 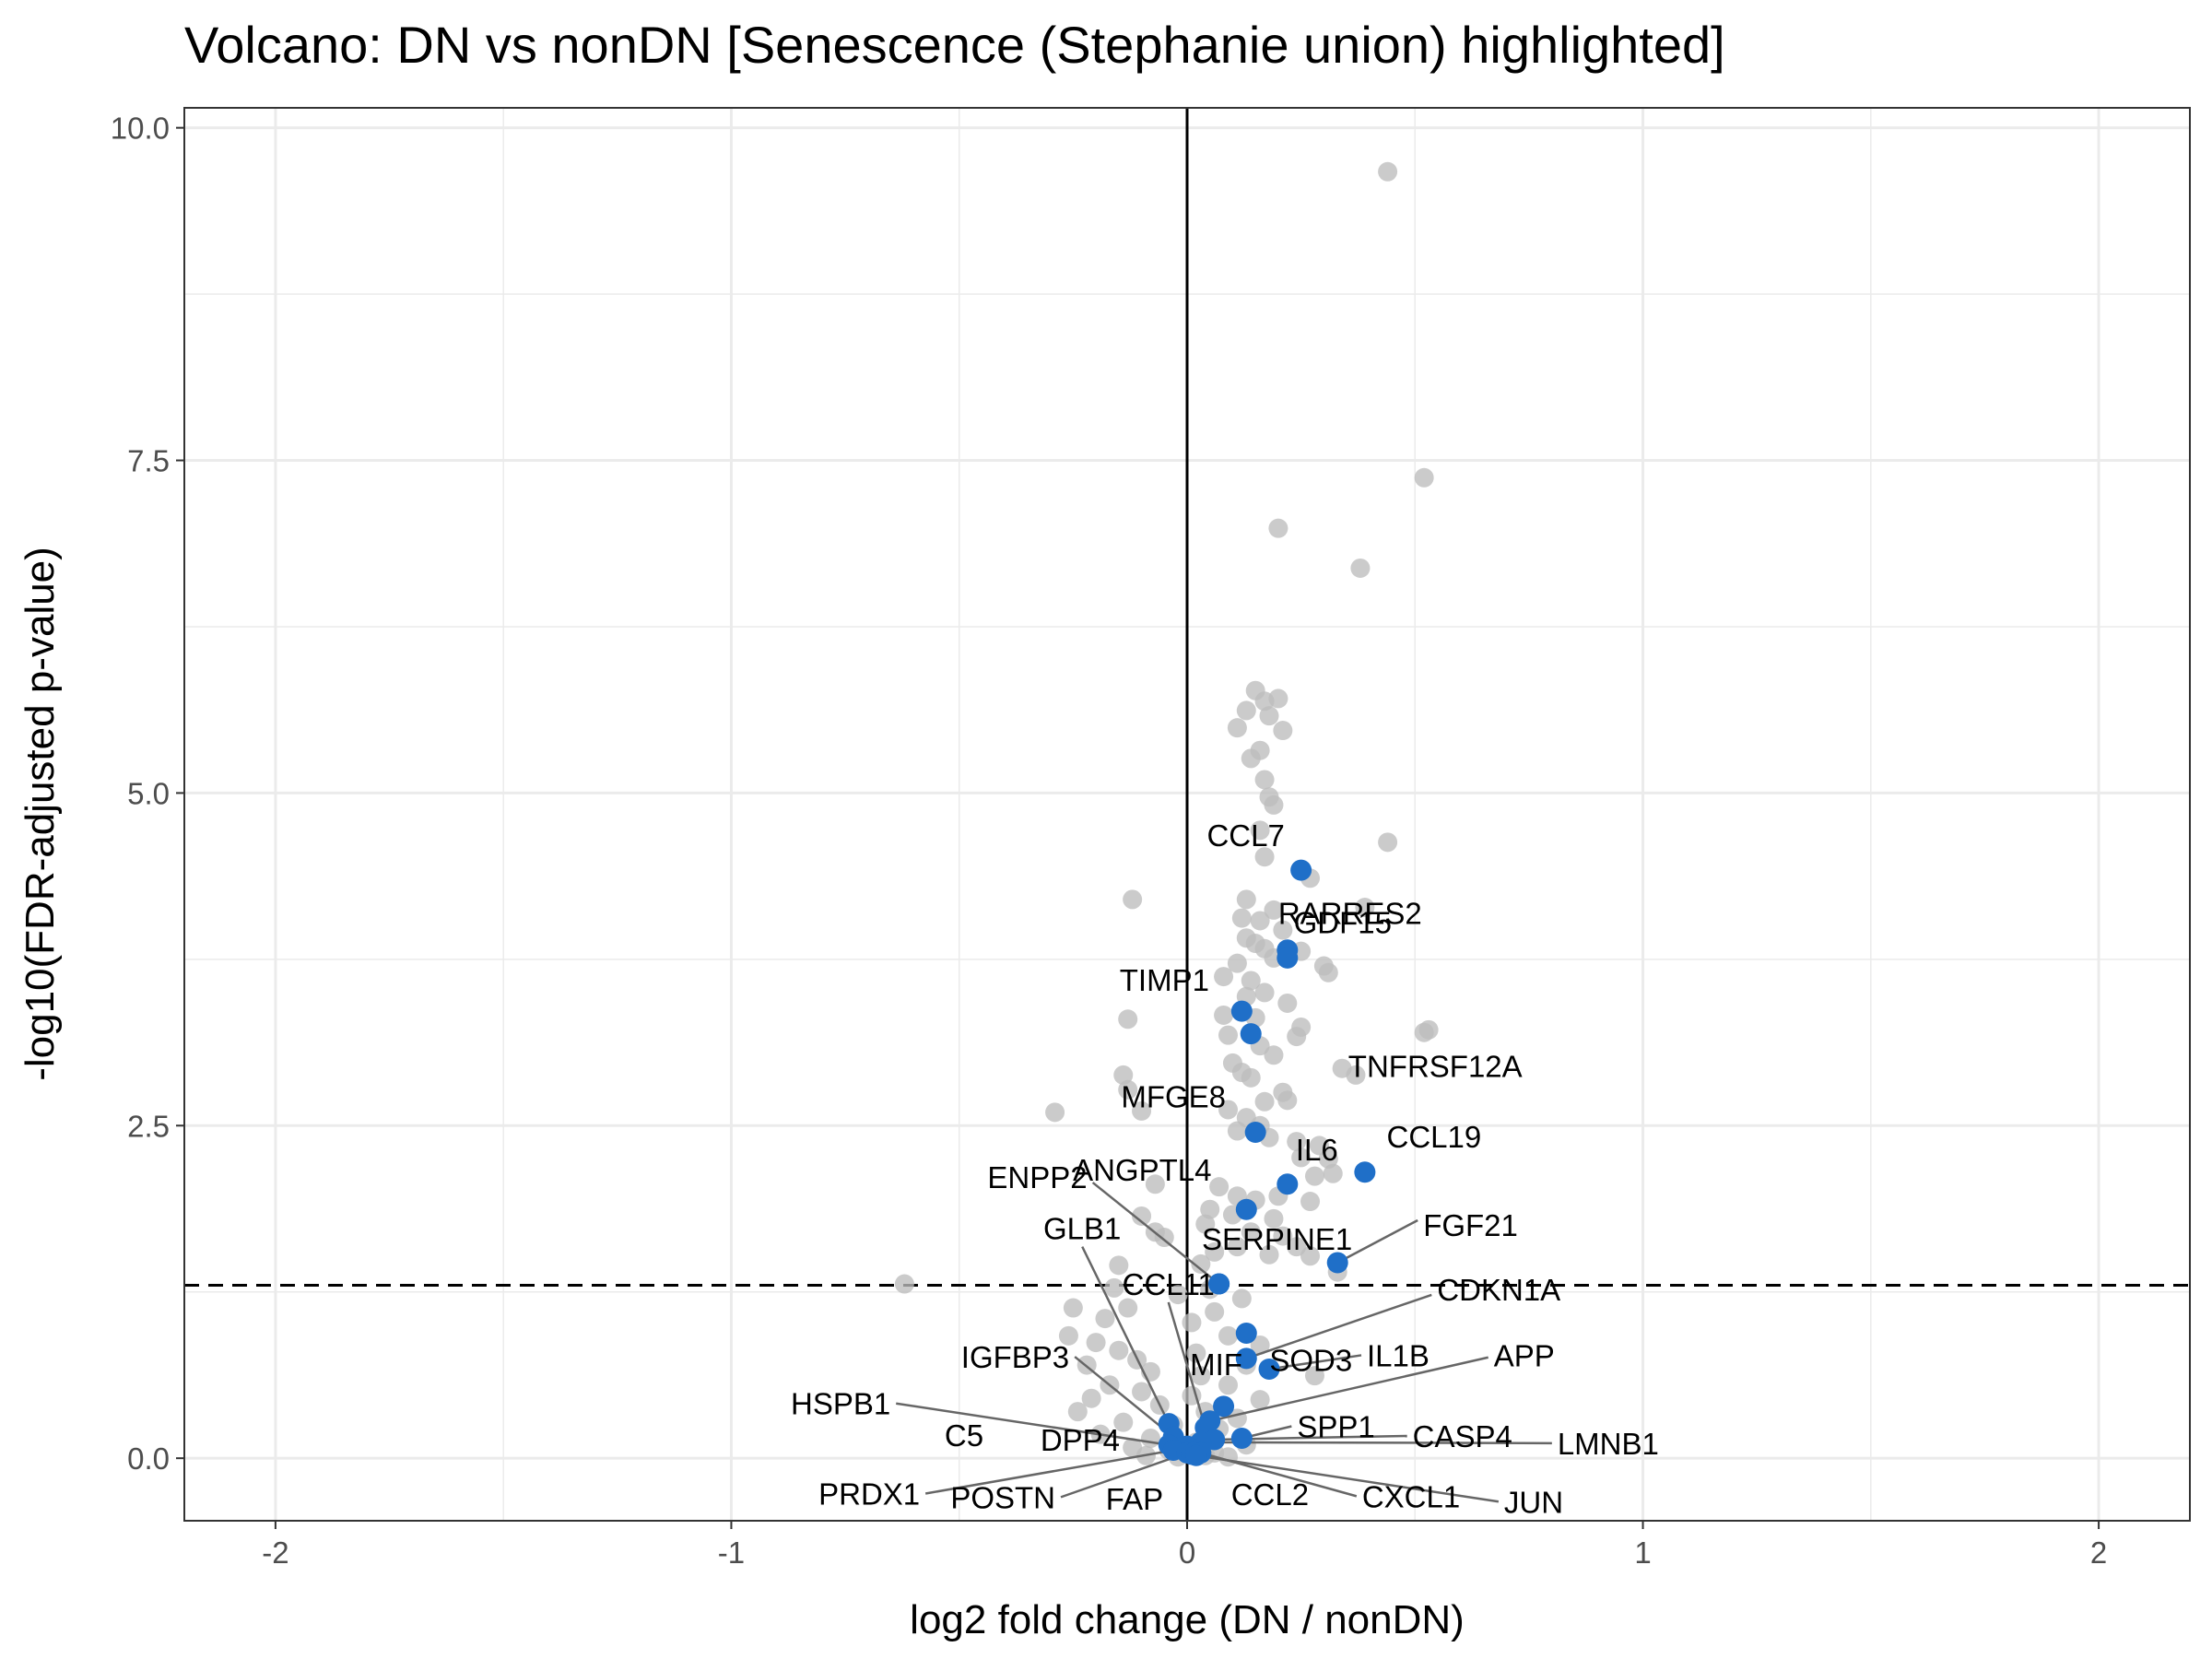 What do you see at coordinates (147, 794) in the screenshot?
I see `y-axis: 0.0 2.5 5.0 7.5 10.0` at bounding box center [147, 794].